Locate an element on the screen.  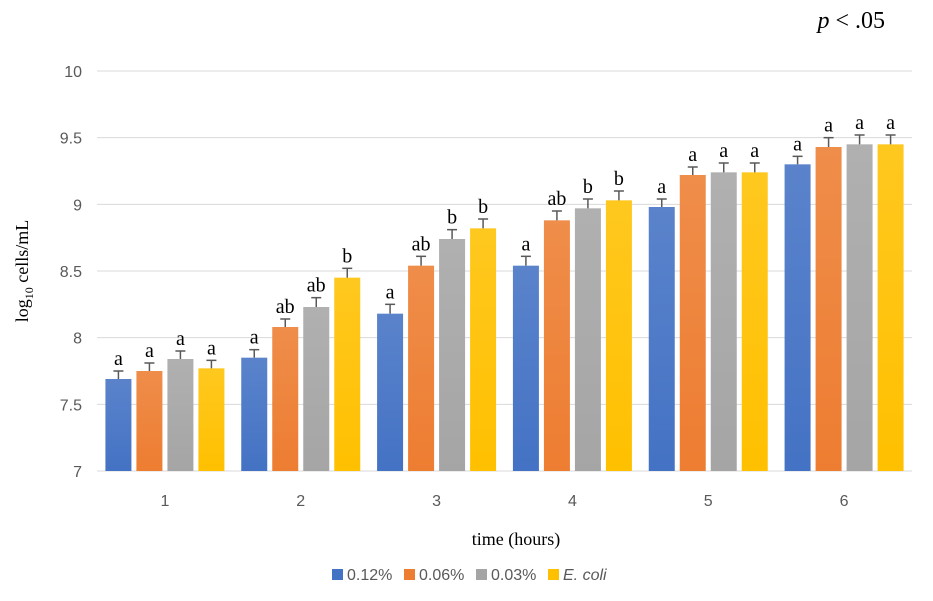
legend: 0.12% 0.06% 0.03% E. coli is located at coordinates (469, 575).